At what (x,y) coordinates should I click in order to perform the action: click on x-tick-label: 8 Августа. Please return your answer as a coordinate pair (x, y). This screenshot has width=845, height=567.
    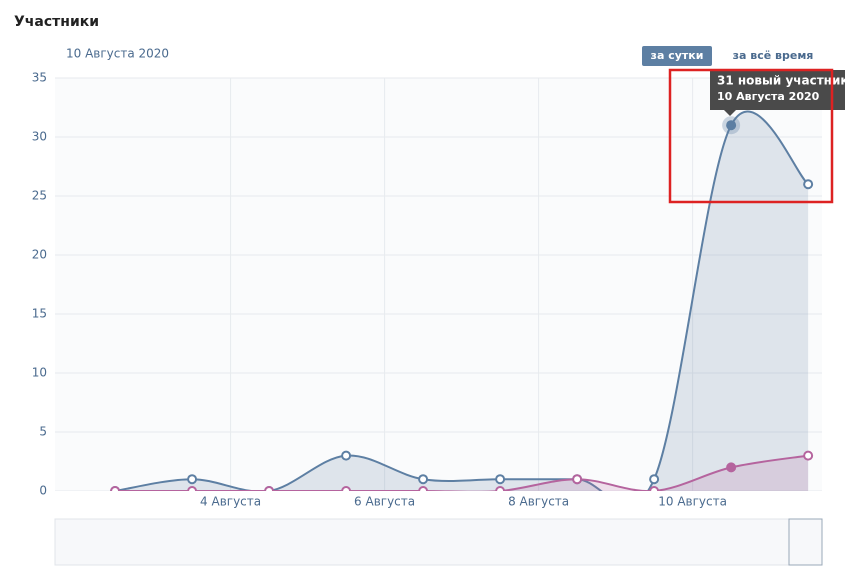
    Looking at the image, I should click on (538, 502).